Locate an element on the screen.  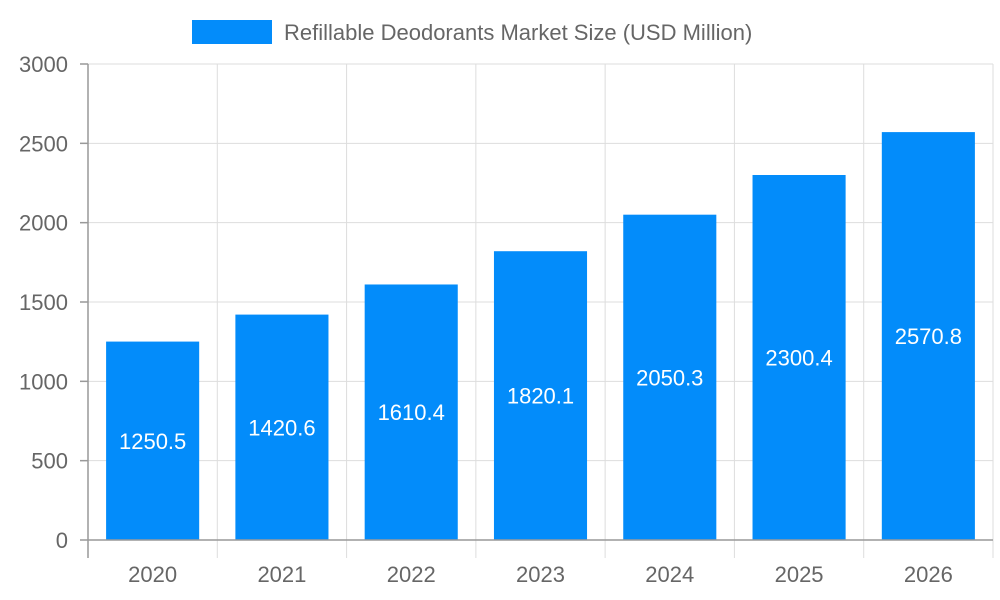
x-tick-label: 2020 is located at coordinates (152, 574).